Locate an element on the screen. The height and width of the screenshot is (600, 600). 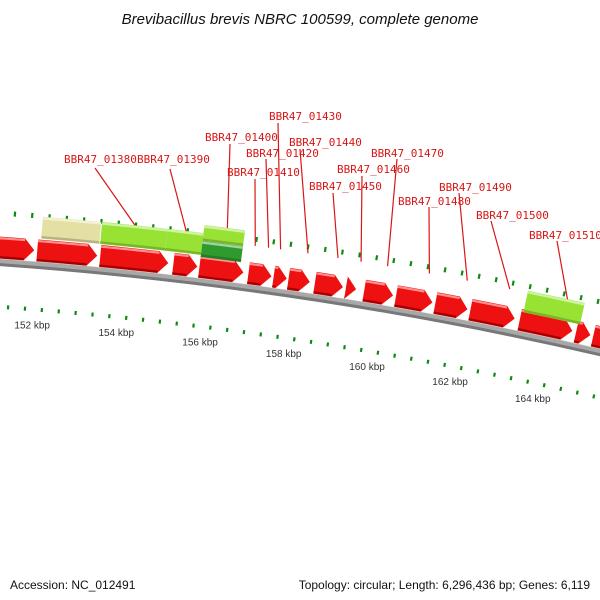
feature-box-tan is located at coordinates (71, 230).